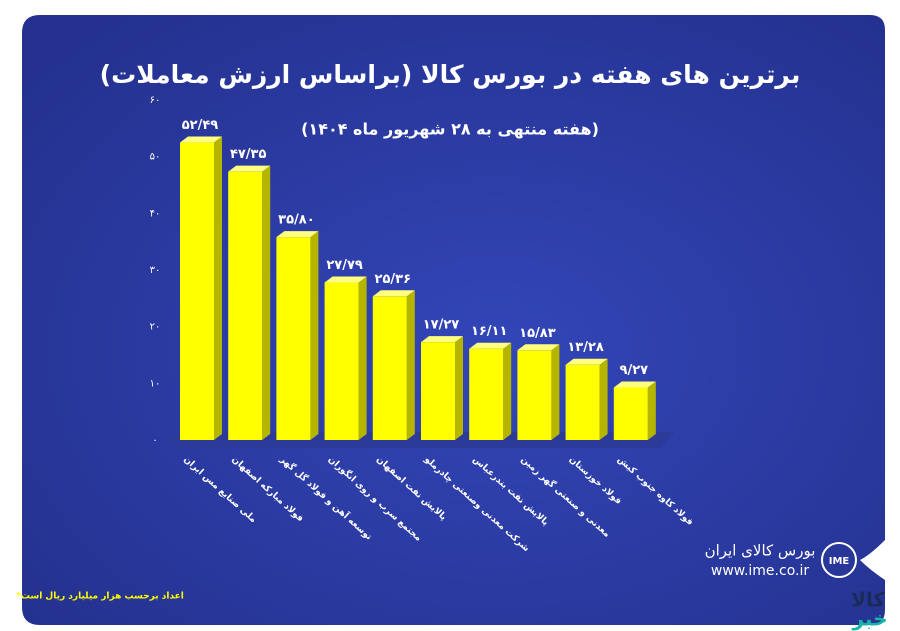 The width and height of the screenshot is (900, 631). Describe the element at coordinates (393, 279) in the screenshot. I see `value-label: ۲۵/۳۶` at that location.